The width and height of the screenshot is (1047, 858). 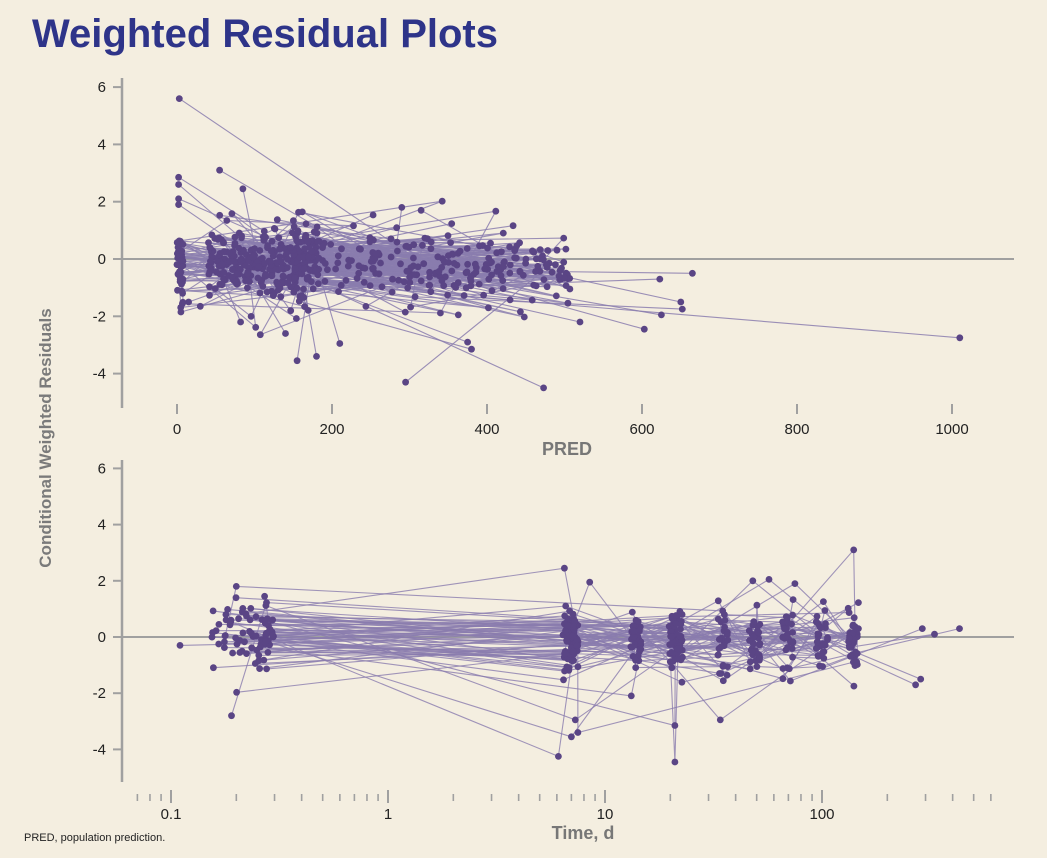 What do you see at coordinates (102, 581) in the screenshot?
I see `bottom-y-tick-label: 2` at bounding box center [102, 581].